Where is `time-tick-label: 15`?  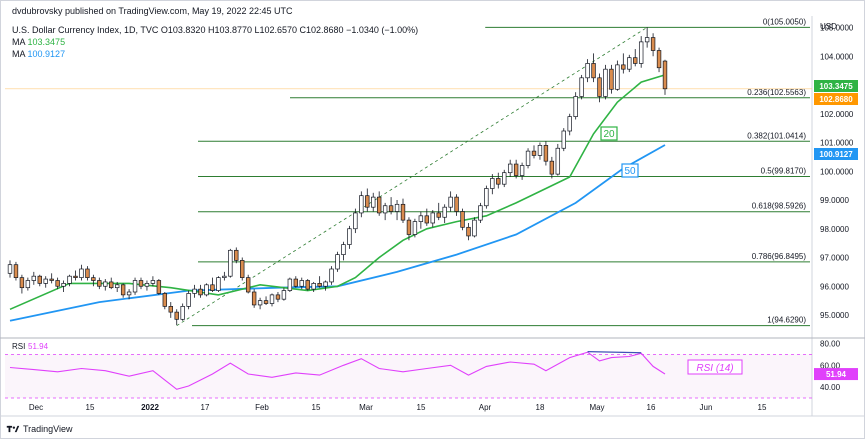
time-tick-label: 15 is located at coordinates (316, 407).